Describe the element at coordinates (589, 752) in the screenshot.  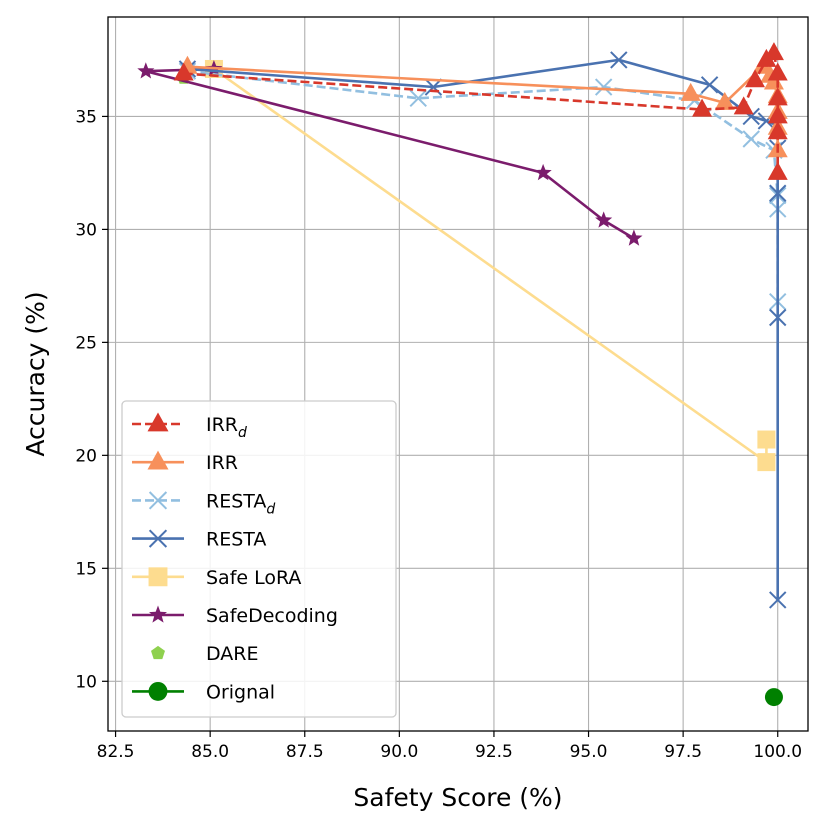
I see `x-tick-label: 95.0` at that location.